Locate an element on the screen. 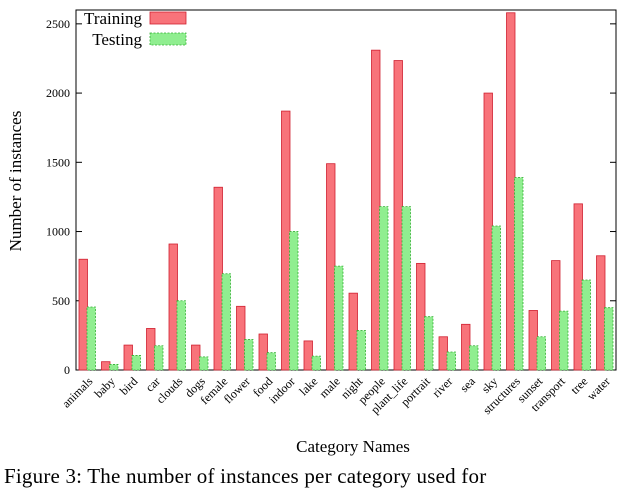 This screenshot has width=640, height=489. y-tick-label: 2500 is located at coordinates (58, 24).